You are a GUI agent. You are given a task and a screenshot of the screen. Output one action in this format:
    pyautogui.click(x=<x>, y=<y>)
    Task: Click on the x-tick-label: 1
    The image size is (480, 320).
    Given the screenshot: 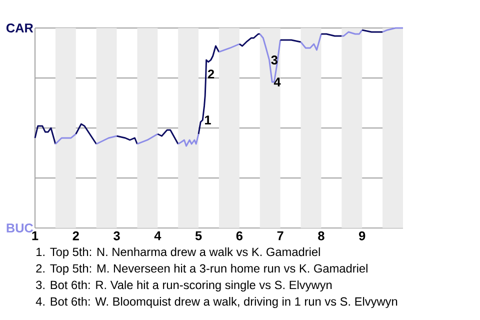 What is the action you would take?
    pyautogui.click(x=35, y=235)
    